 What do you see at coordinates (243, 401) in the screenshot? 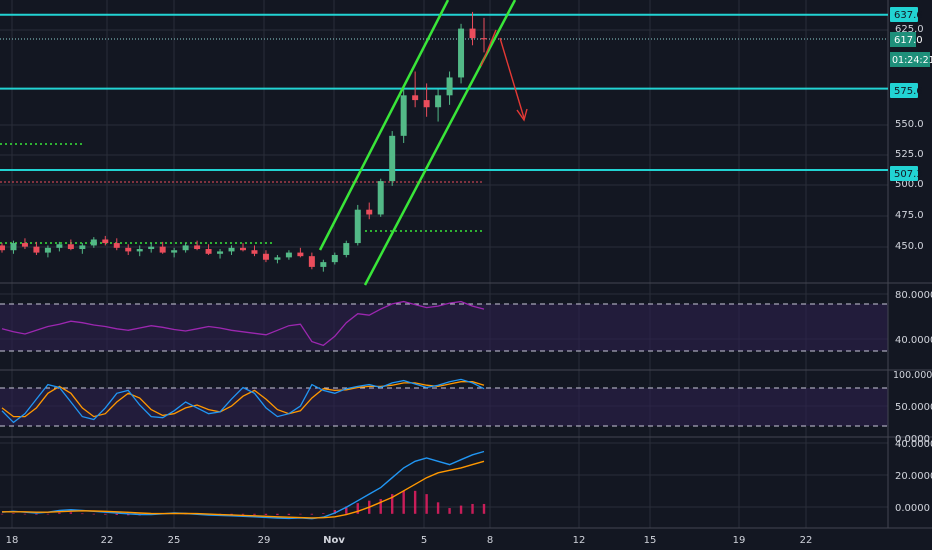
I see `stoch-k-line` at bounding box center [243, 401].